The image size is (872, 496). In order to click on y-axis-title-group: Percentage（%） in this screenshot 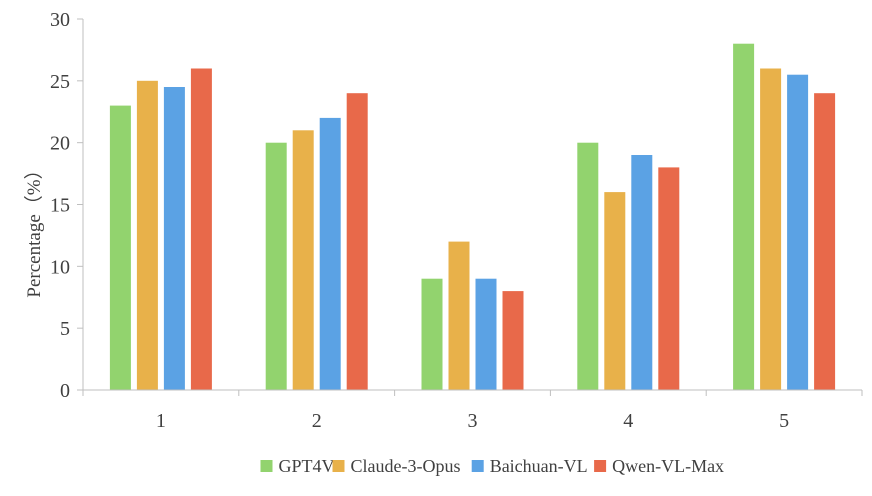, I will do `click(34, 228)`.